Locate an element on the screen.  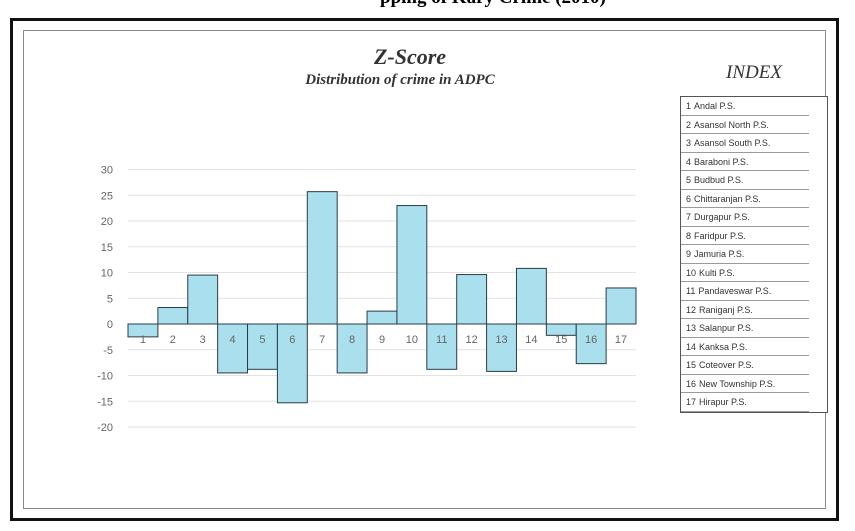
index-number: 3 is located at coordinates (689, 143).